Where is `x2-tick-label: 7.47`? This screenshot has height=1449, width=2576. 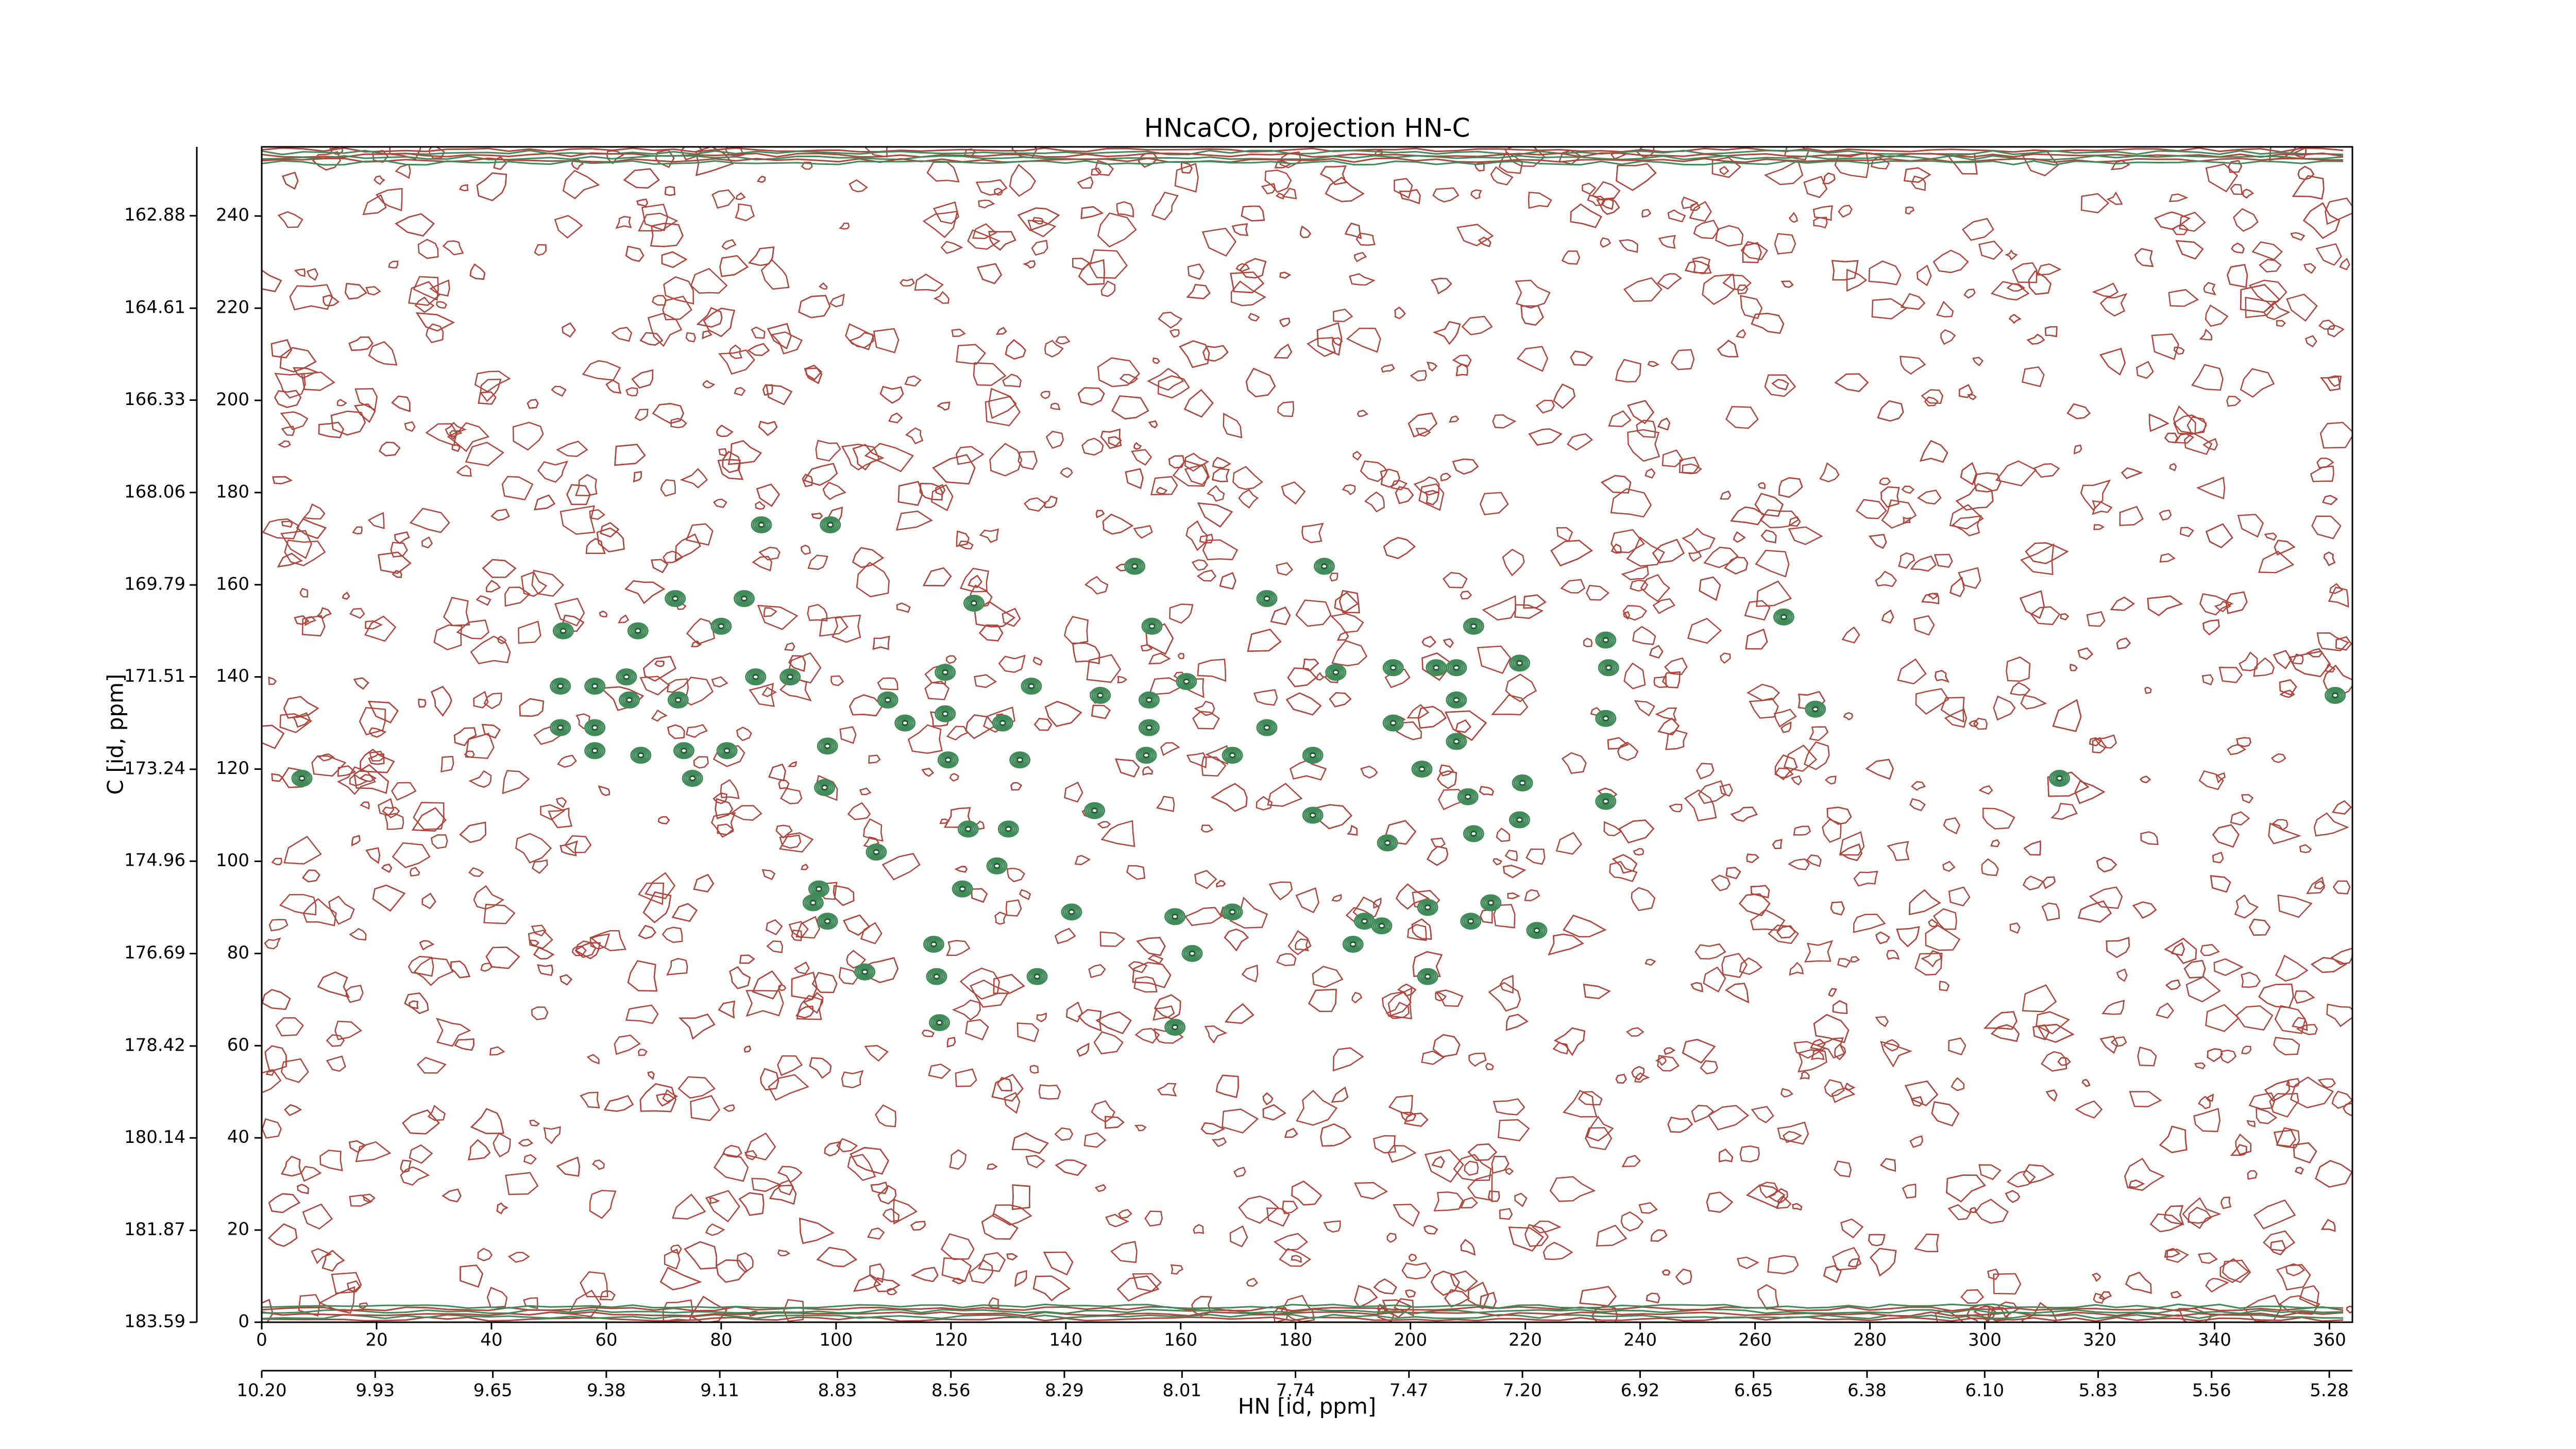 x2-tick-label: 7.47 is located at coordinates (1409, 1390).